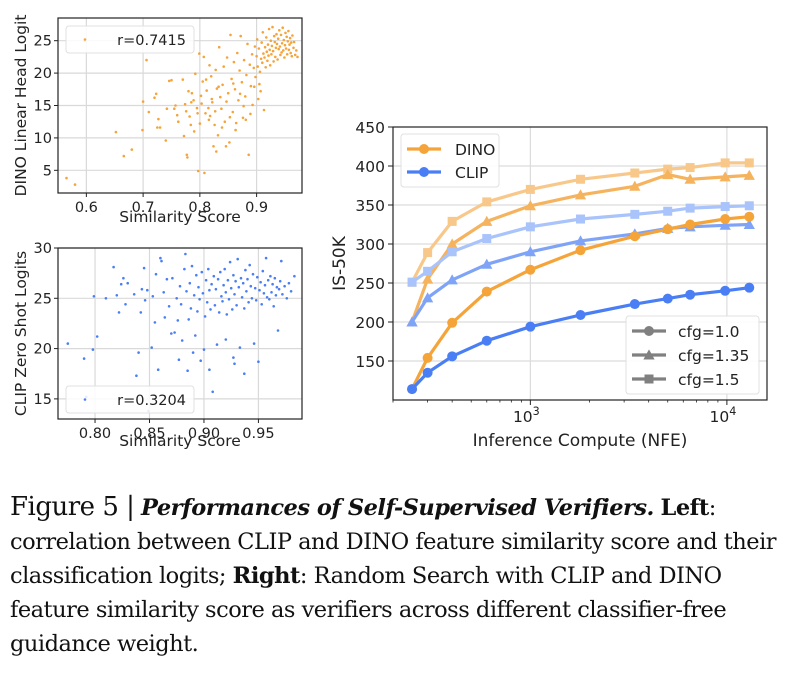 Image resolution: width=800 pixels, height=676 pixels. I want to click on x-tick-label: 0.95, so click(258, 434).